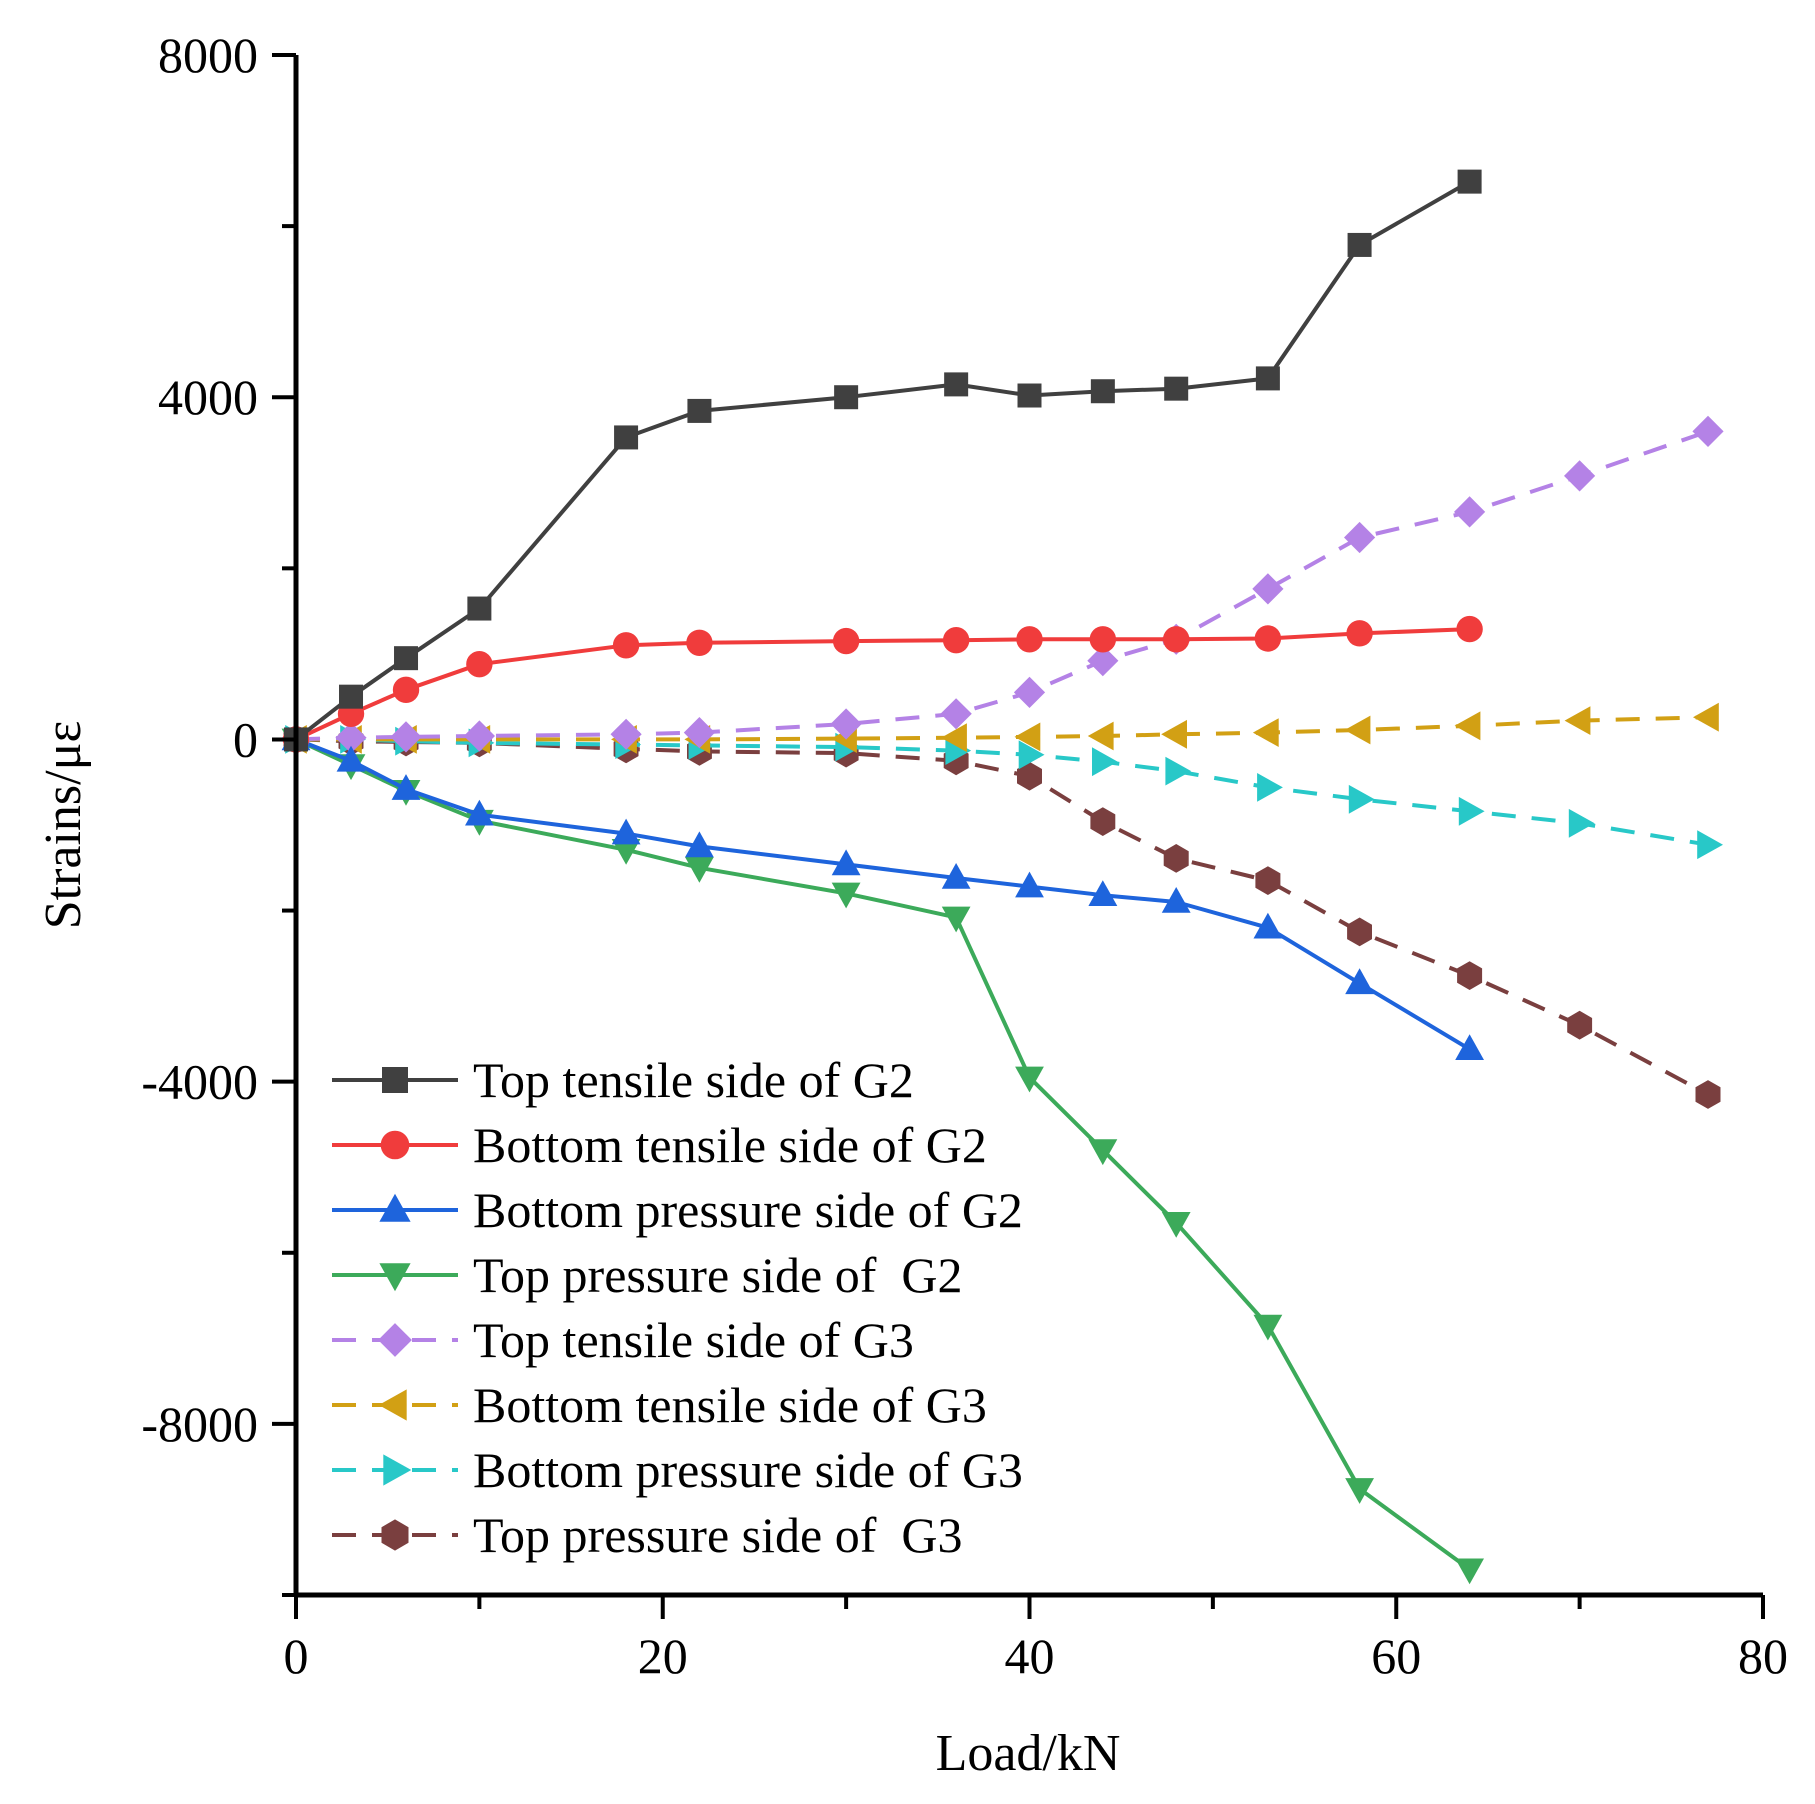  I want to click on legend-label: Bottom pressure side of G3, so click(748, 1470).